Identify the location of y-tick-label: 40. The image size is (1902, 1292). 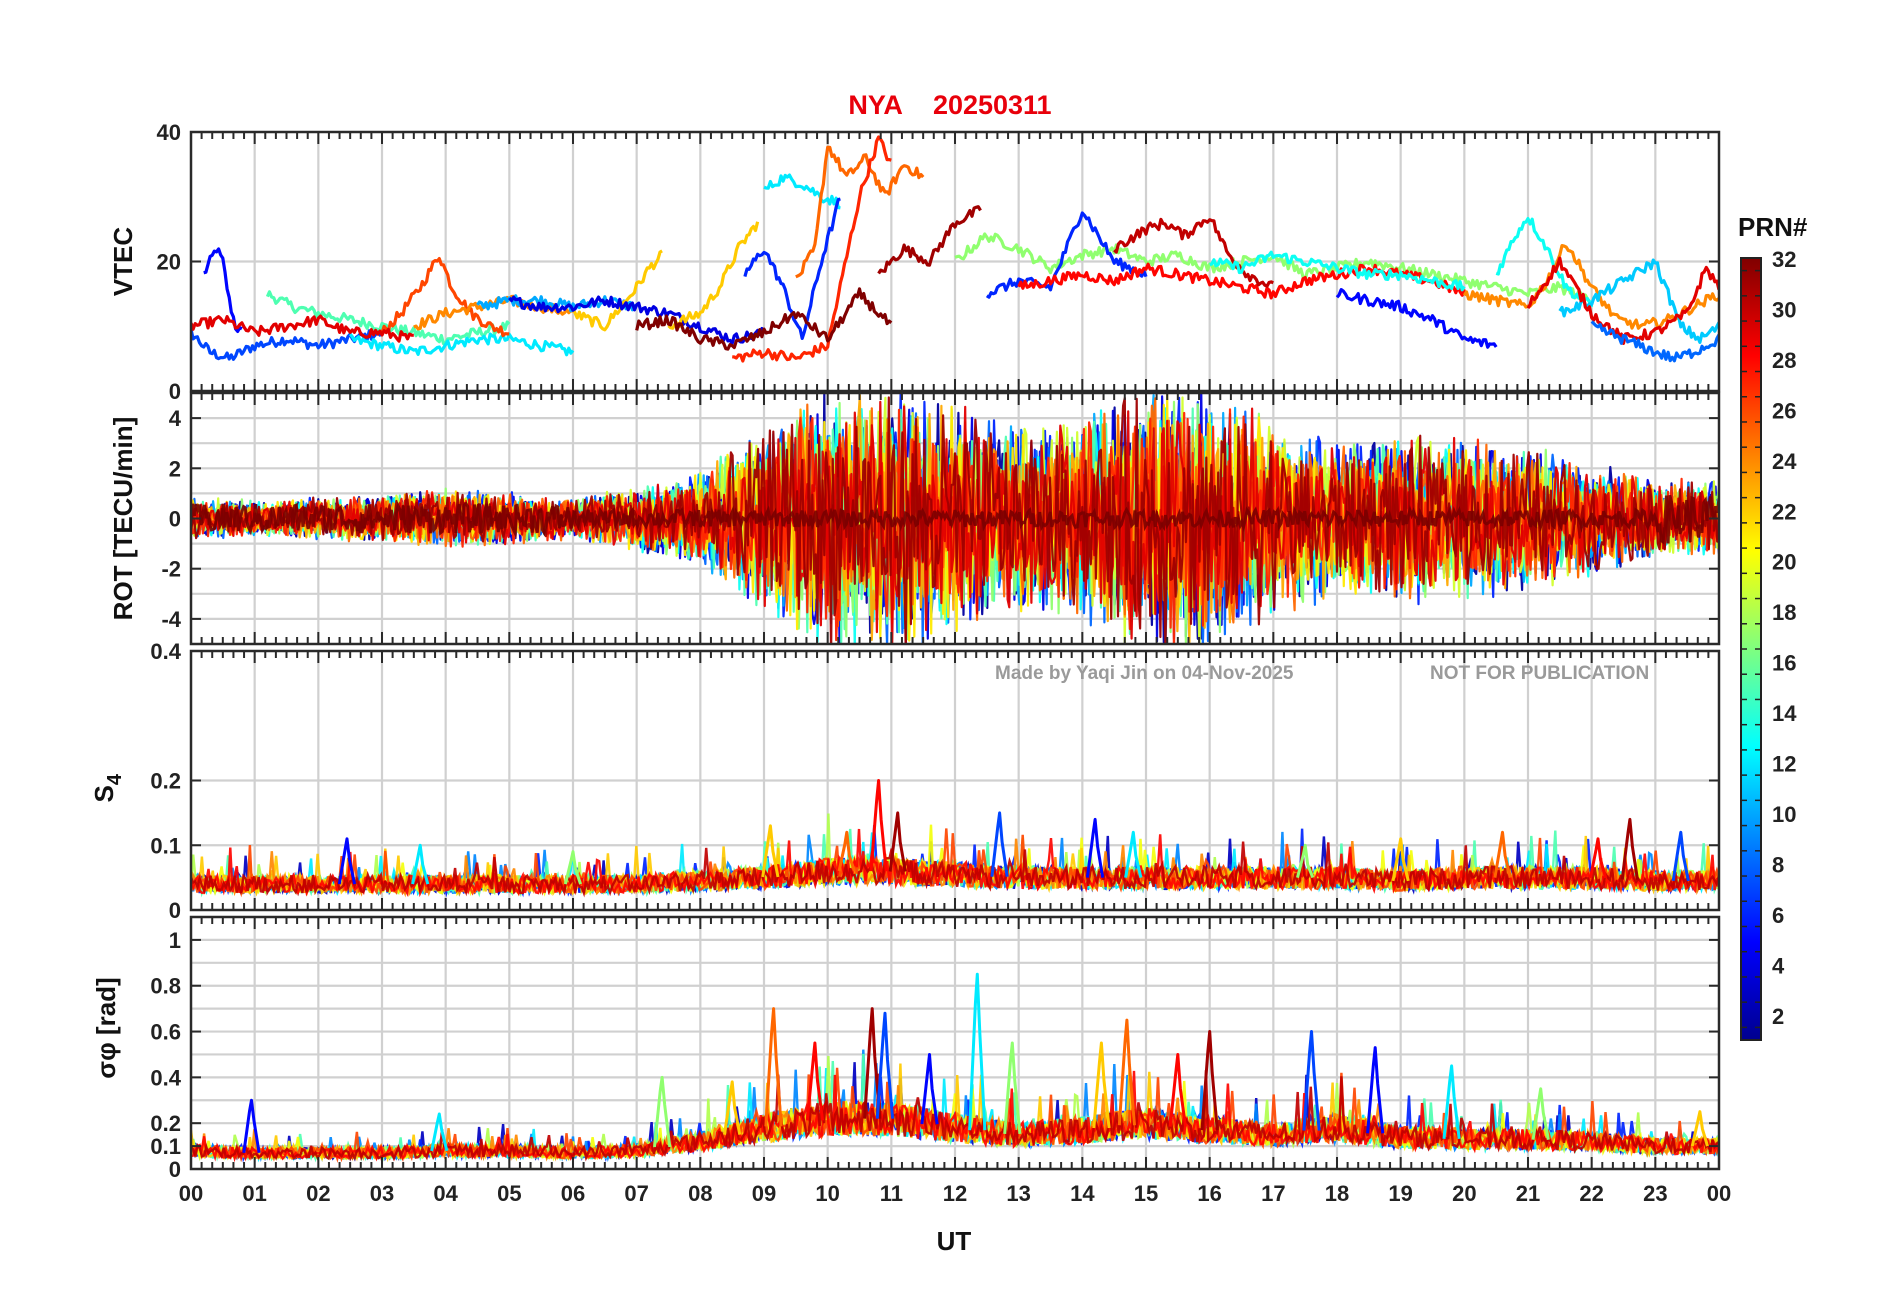
(169, 132).